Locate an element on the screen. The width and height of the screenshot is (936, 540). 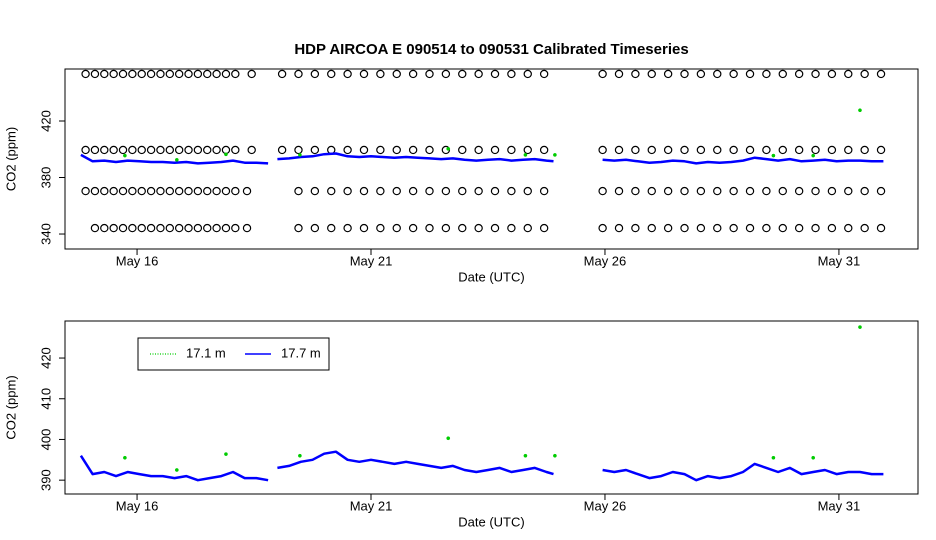
x-tick-label: May 21 is located at coordinates (371, 505).